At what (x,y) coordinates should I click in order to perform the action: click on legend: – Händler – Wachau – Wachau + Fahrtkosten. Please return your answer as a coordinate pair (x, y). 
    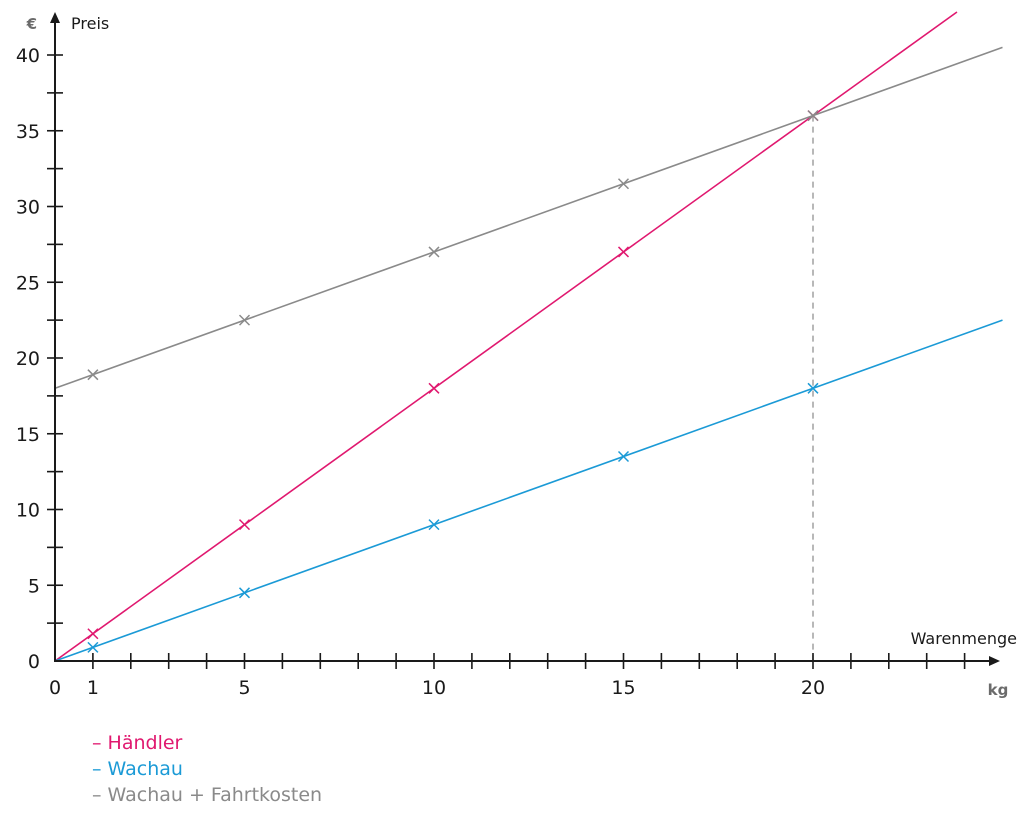
    Looking at the image, I should click on (207, 769).